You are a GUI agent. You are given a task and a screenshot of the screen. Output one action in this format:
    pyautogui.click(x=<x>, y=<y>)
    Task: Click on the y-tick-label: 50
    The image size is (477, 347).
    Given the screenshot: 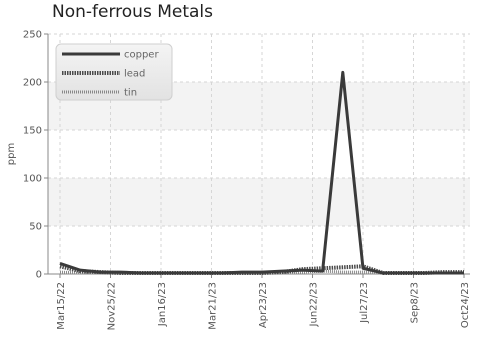 What is the action you would take?
    pyautogui.click(x=35, y=227)
    